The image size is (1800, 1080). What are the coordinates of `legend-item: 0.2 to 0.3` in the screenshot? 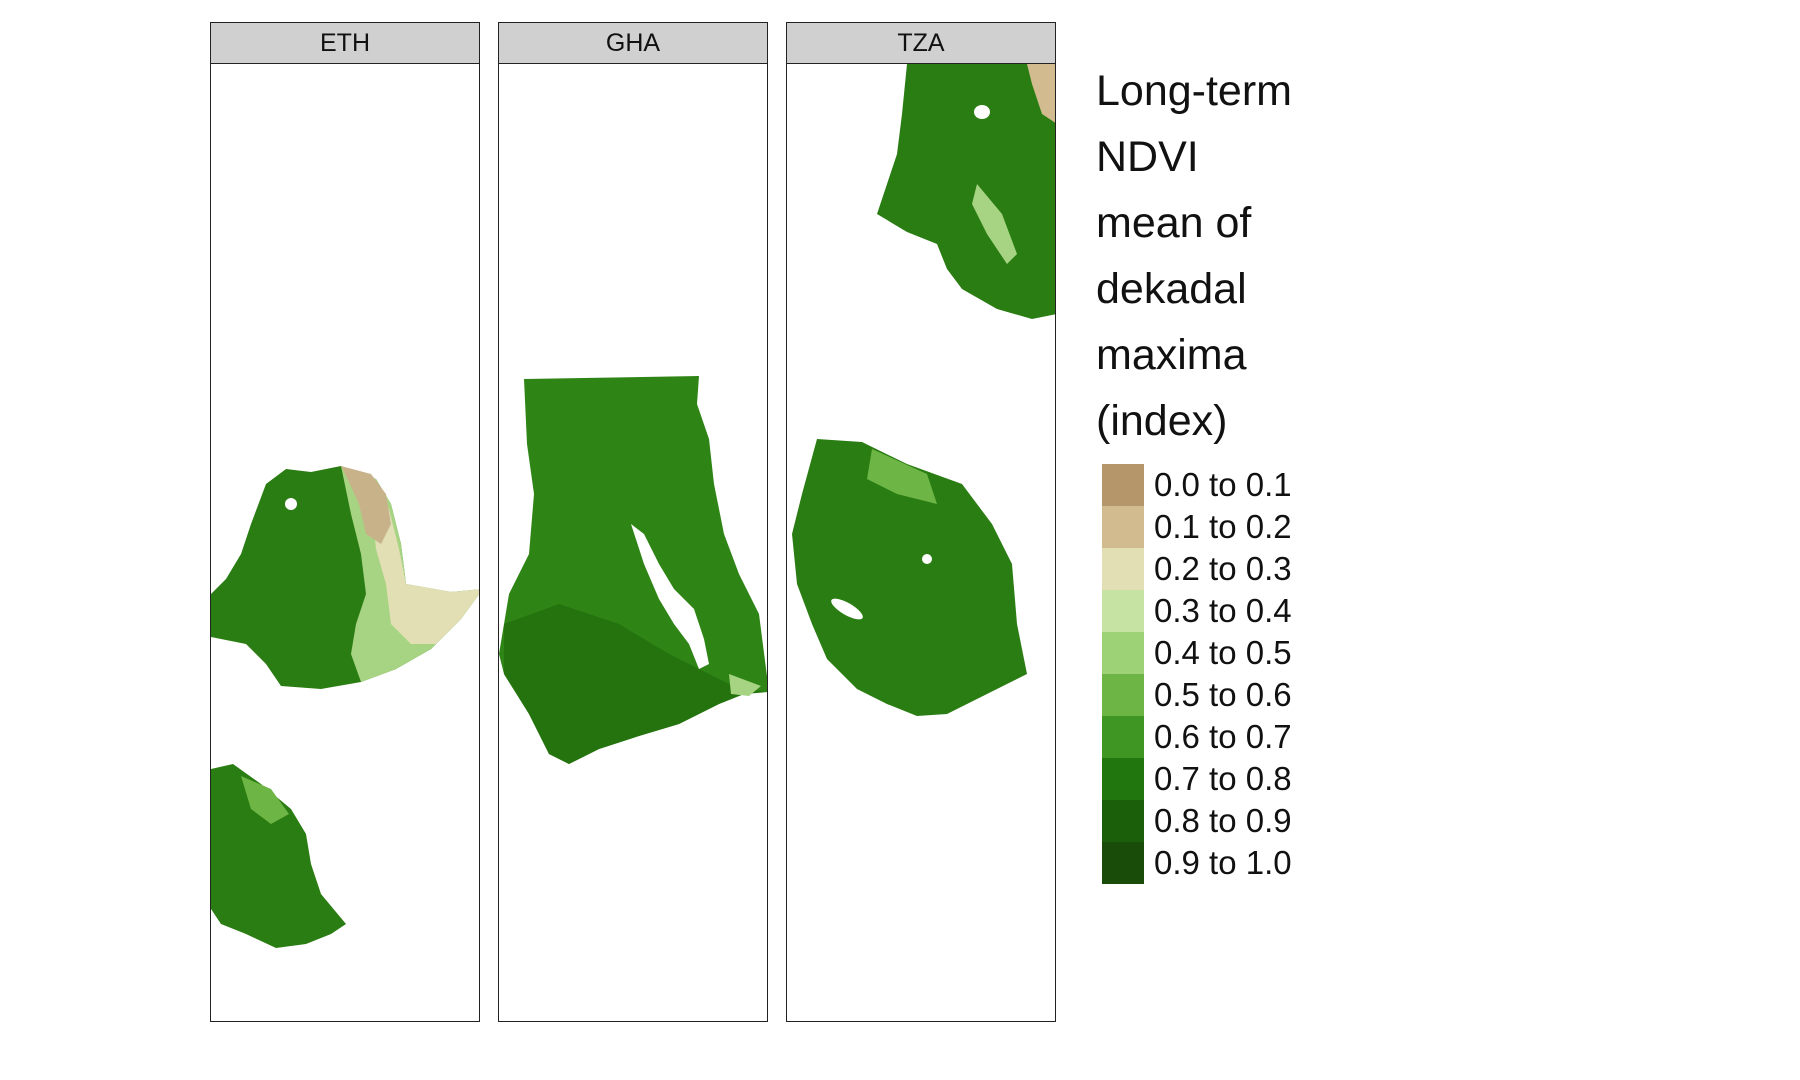 It's located at (1226, 569).